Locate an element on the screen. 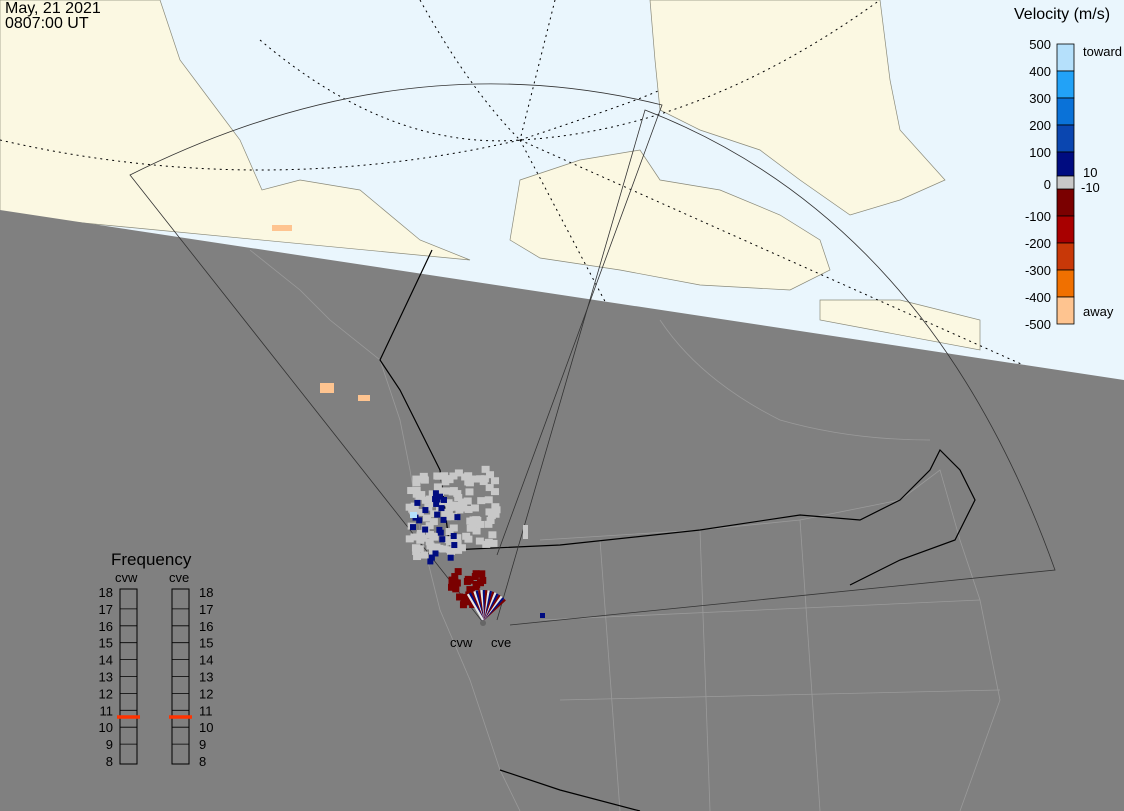  colorbar-tick-label: -100 is located at coordinates (1038, 216).